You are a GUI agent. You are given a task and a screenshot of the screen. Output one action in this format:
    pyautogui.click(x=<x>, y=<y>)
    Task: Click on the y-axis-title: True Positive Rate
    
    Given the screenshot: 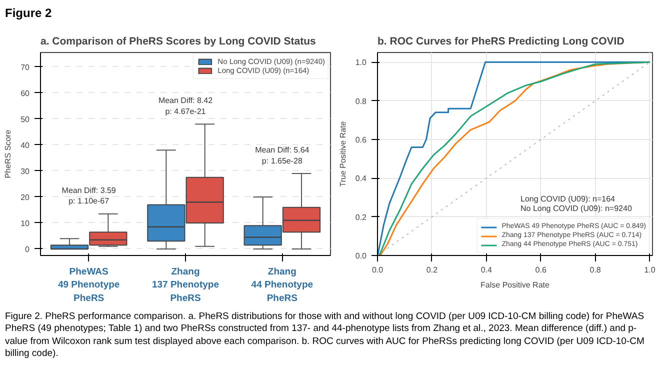 What is the action you would take?
    pyautogui.click(x=343, y=153)
    